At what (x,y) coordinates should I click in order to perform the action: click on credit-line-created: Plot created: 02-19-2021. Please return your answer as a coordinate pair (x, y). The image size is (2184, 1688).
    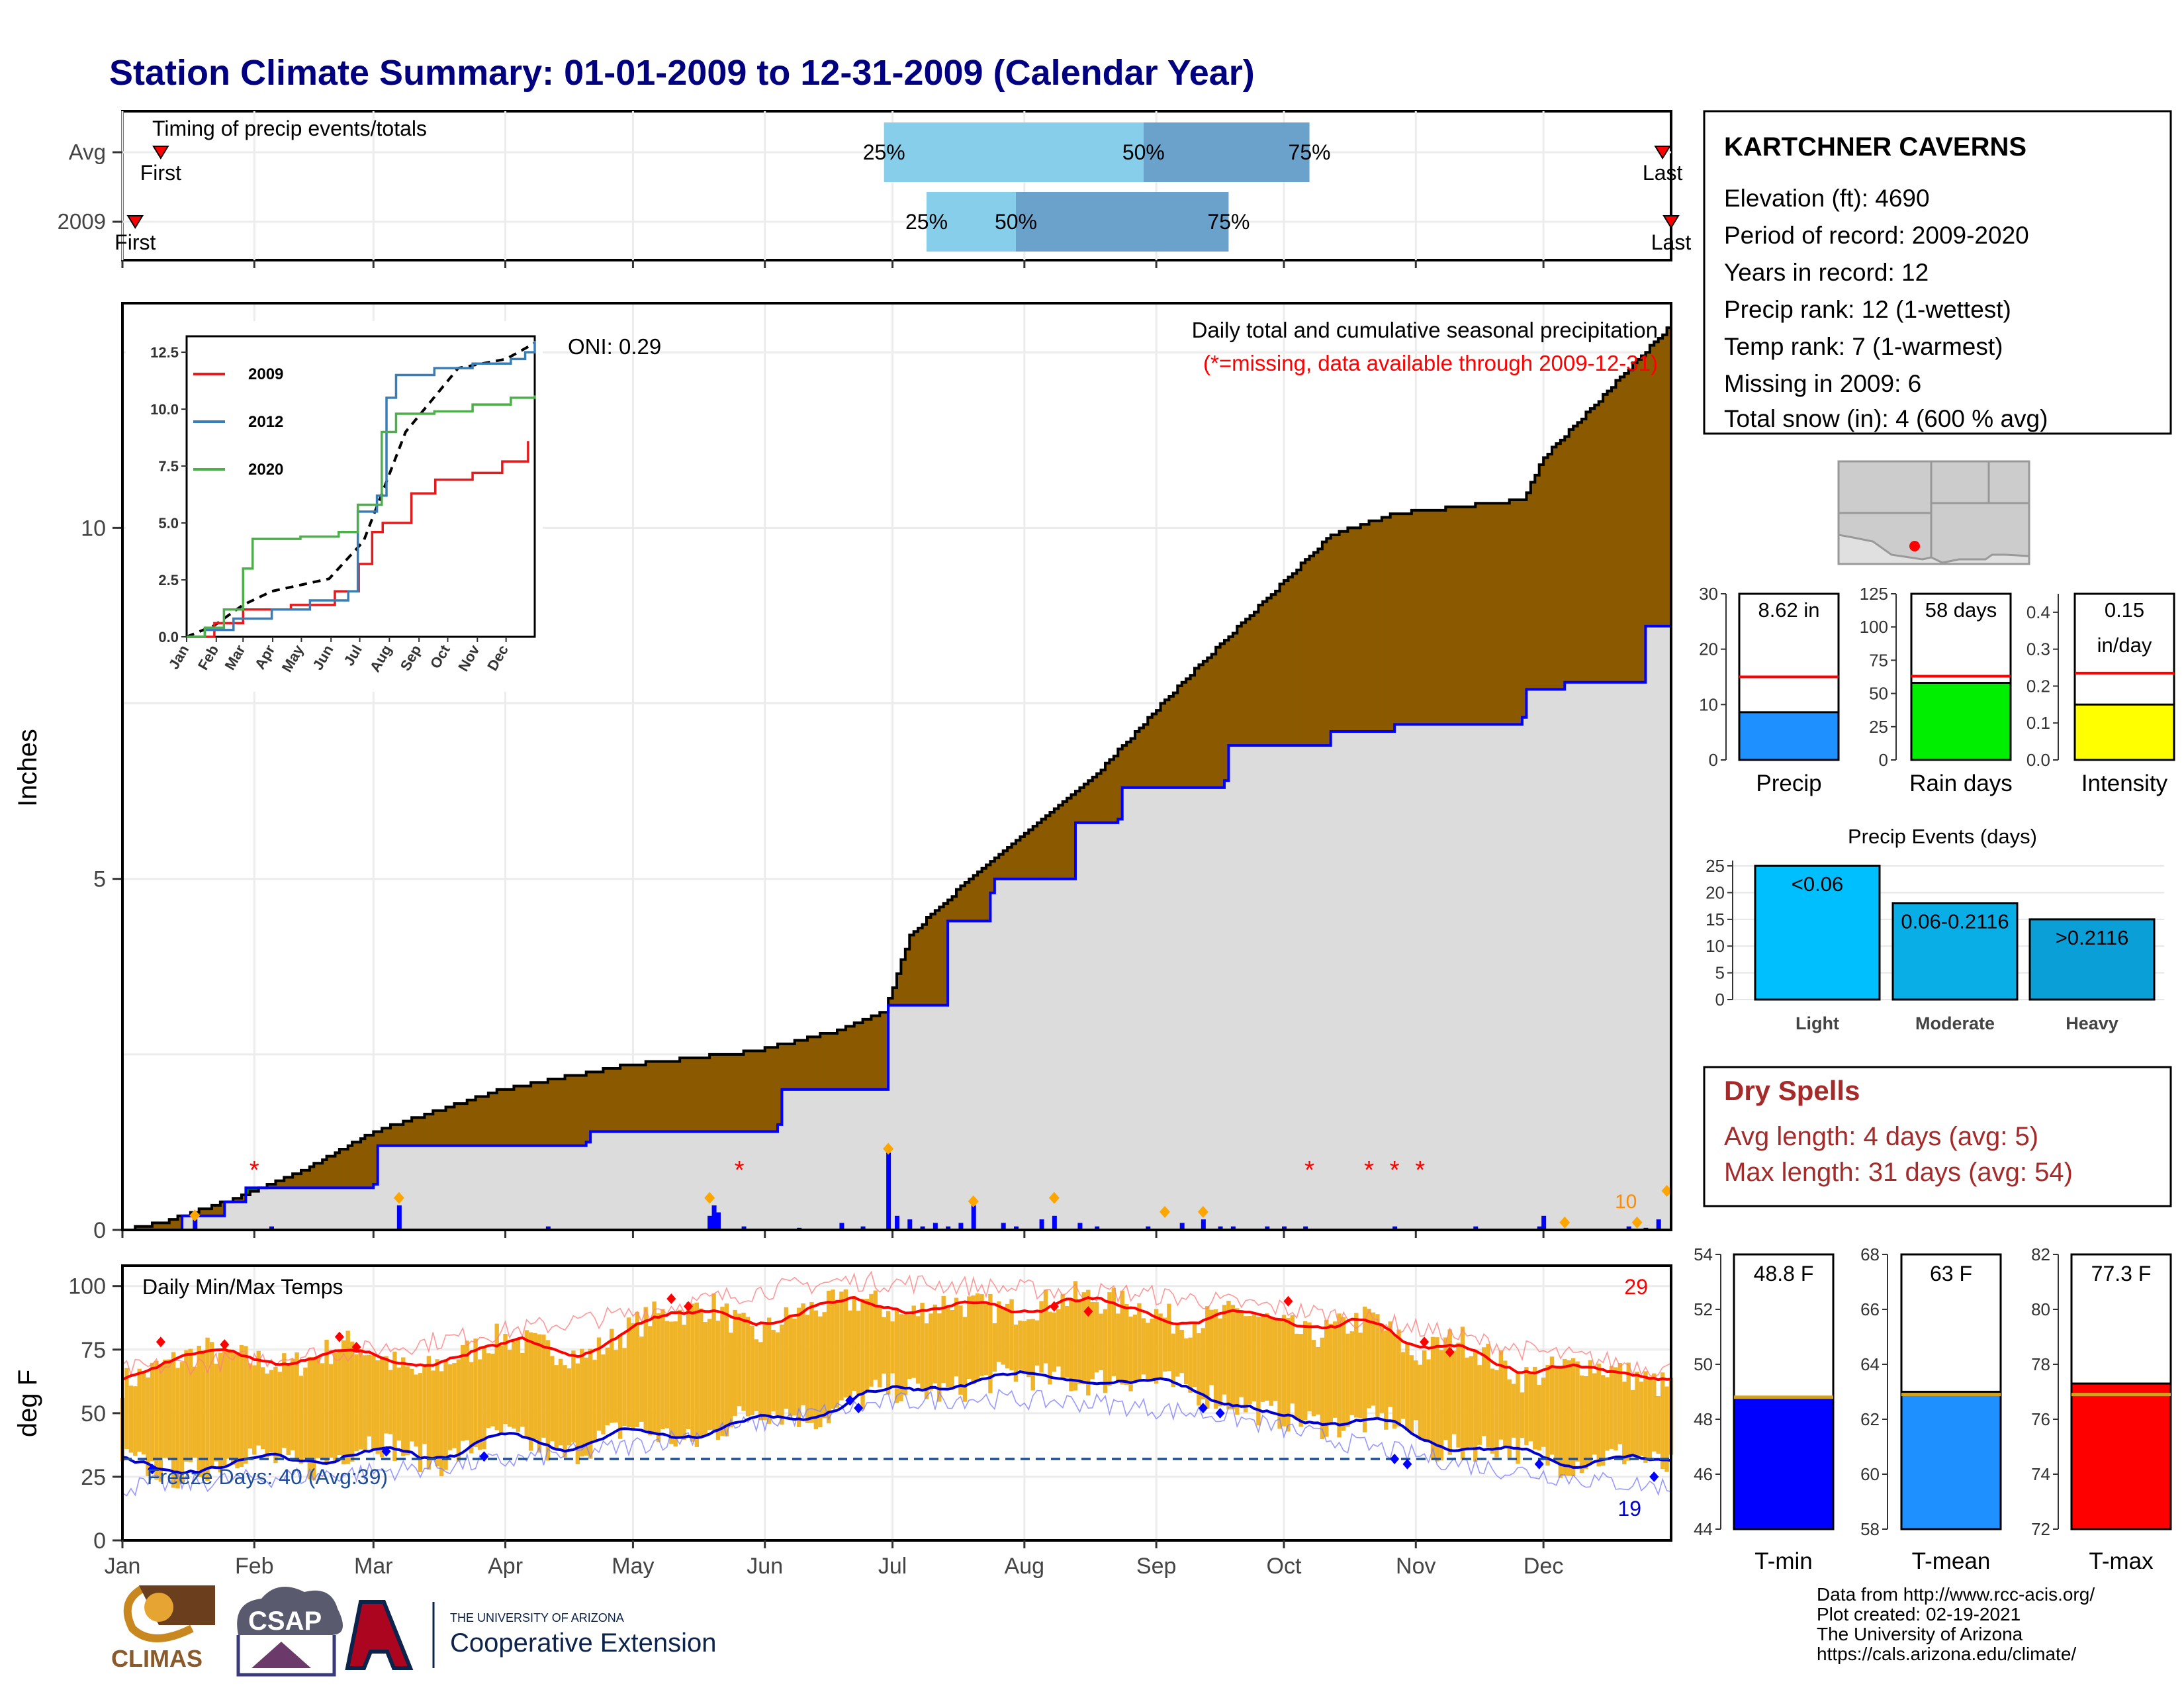
    Looking at the image, I should click on (1919, 1614).